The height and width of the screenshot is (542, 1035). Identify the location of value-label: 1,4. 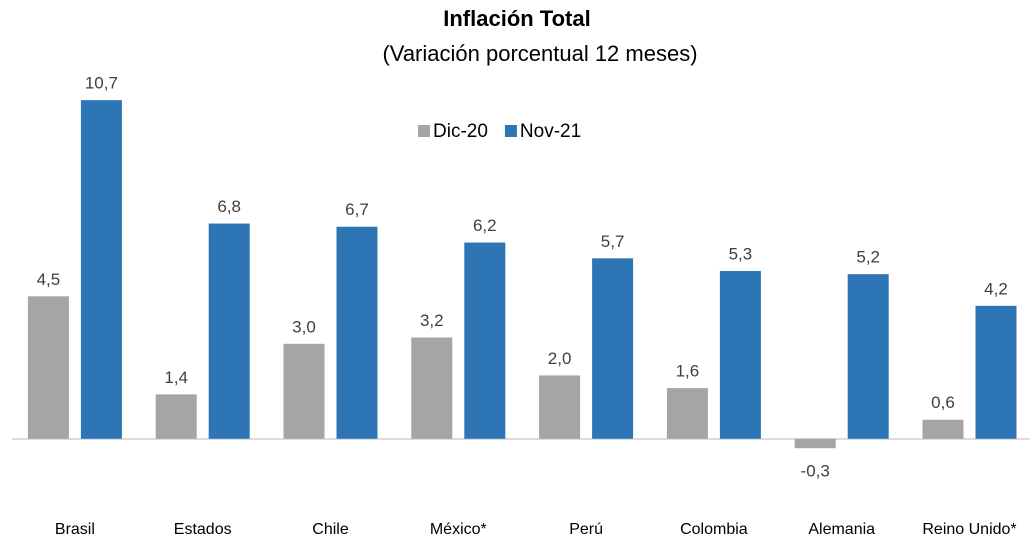
(176, 377).